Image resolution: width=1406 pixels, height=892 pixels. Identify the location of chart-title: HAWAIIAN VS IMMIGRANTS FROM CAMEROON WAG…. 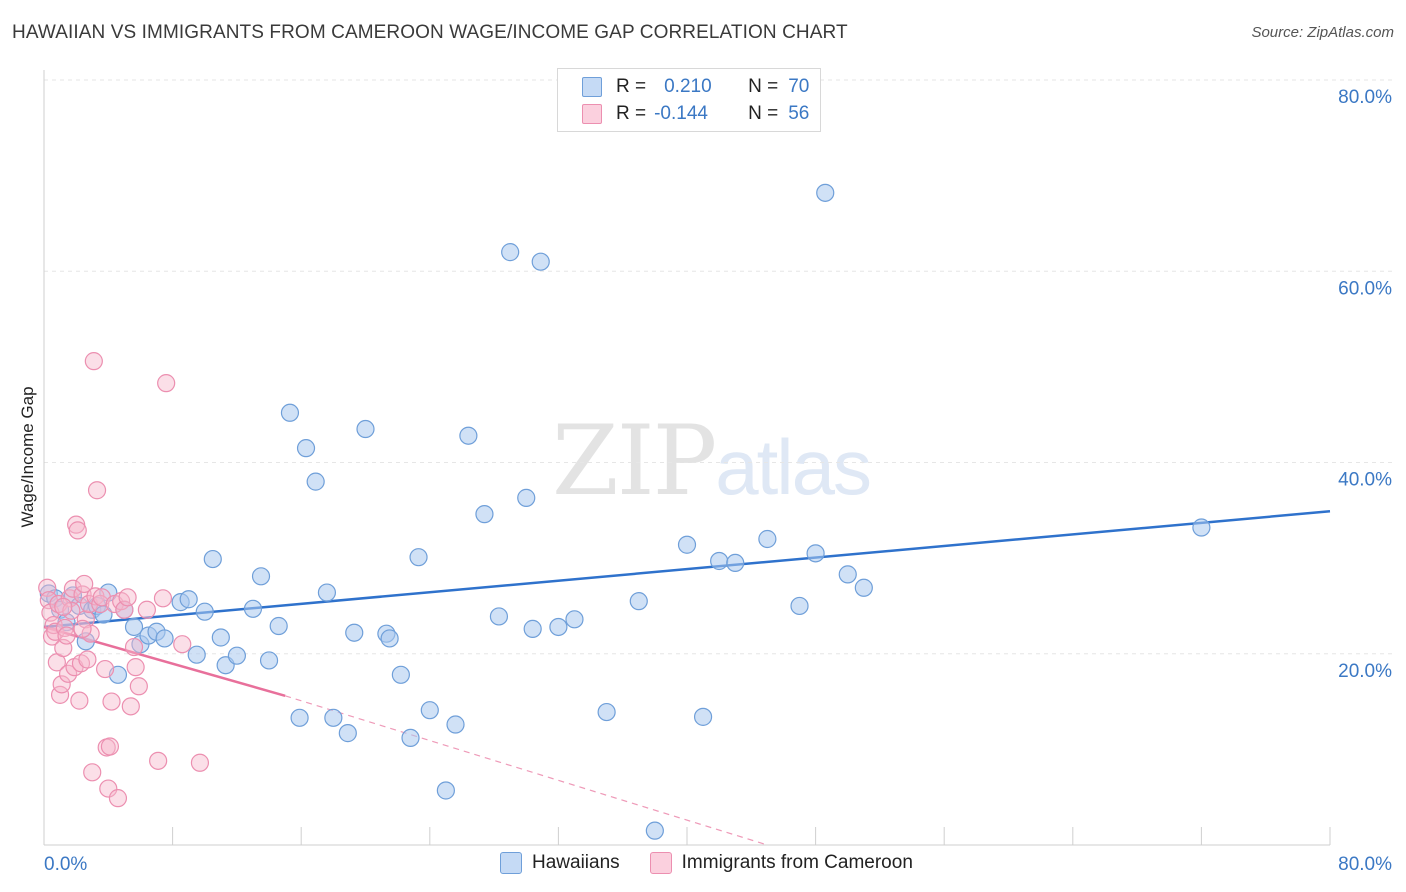
(430, 32).